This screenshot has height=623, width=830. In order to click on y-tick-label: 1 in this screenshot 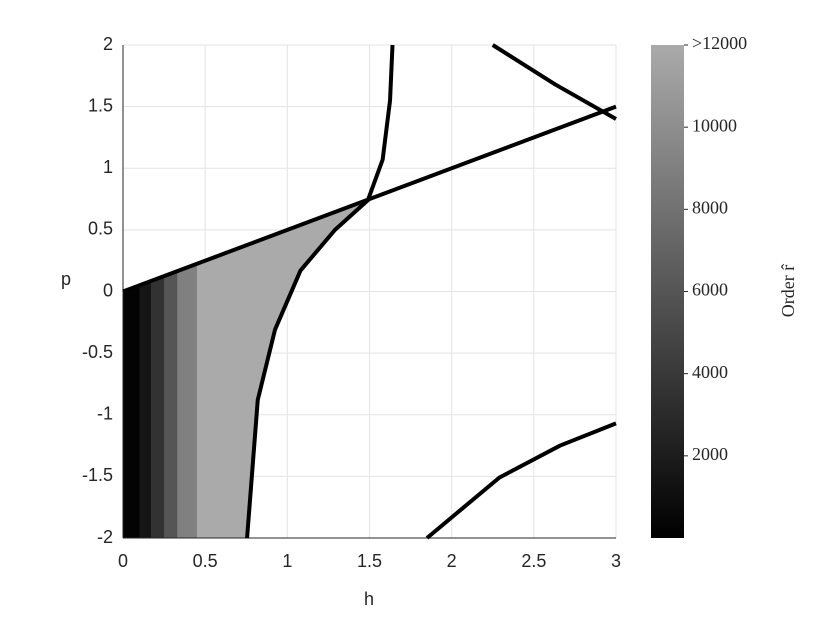, I will do `click(108, 167)`.